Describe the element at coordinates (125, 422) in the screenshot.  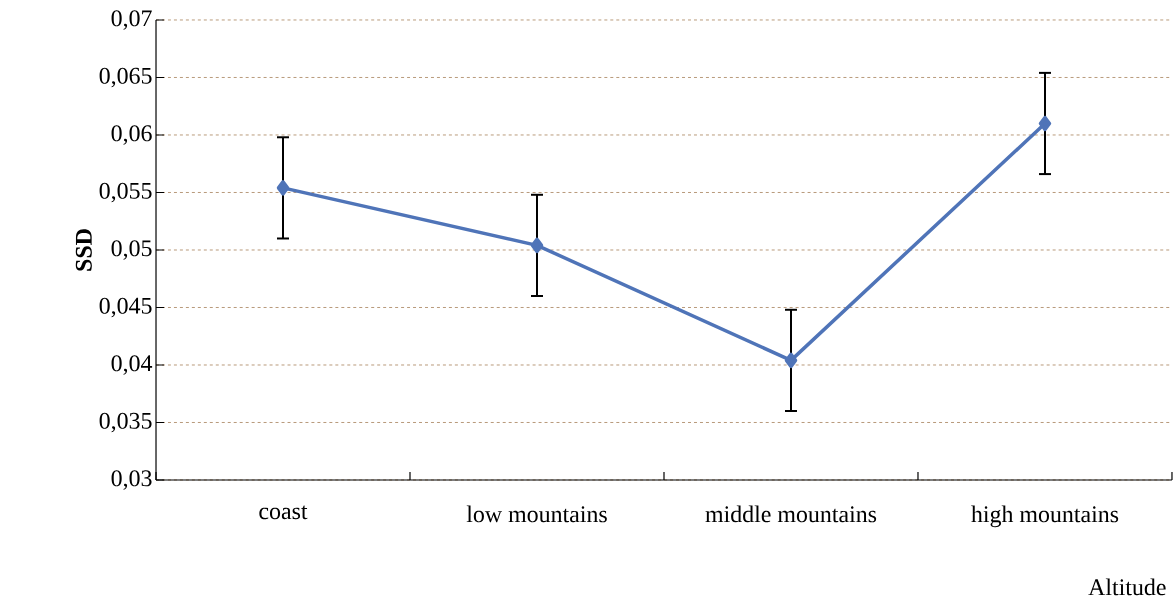
I see `y-tick-label: 0,035` at that location.